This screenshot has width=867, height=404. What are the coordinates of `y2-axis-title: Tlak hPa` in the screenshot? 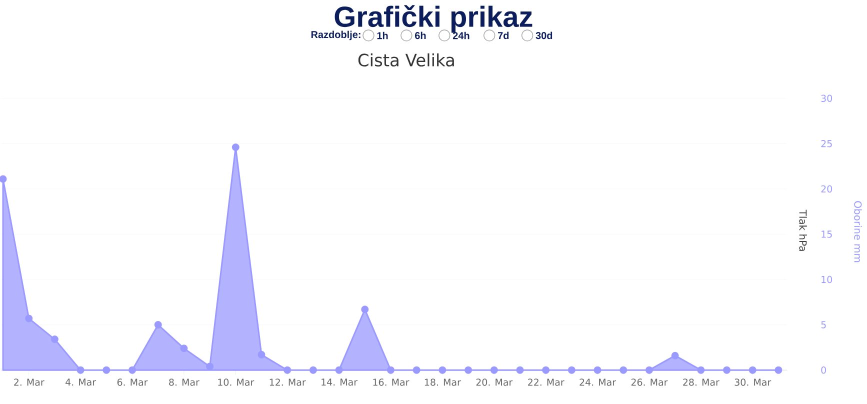 It's located at (803, 231).